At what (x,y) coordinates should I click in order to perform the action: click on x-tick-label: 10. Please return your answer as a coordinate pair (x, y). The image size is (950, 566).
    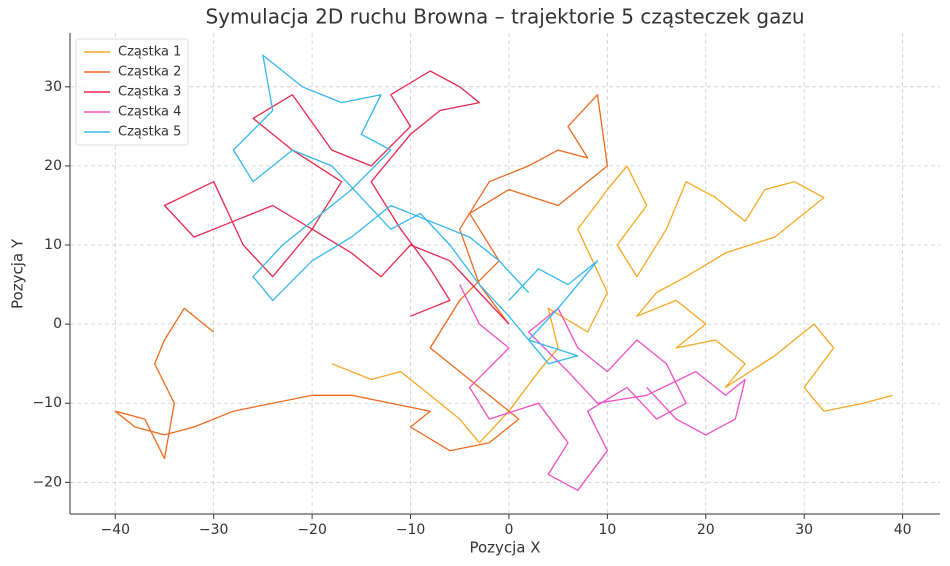
    Looking at the image, I should click on (607, 530).